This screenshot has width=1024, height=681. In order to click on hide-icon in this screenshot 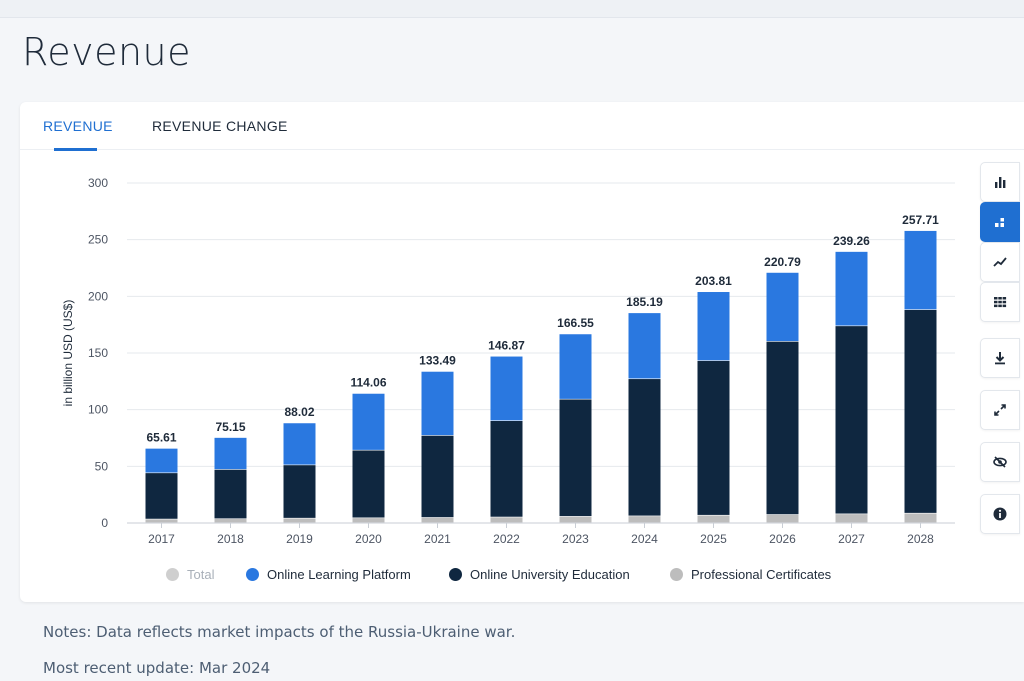, I will do `click(1000, 462)`.